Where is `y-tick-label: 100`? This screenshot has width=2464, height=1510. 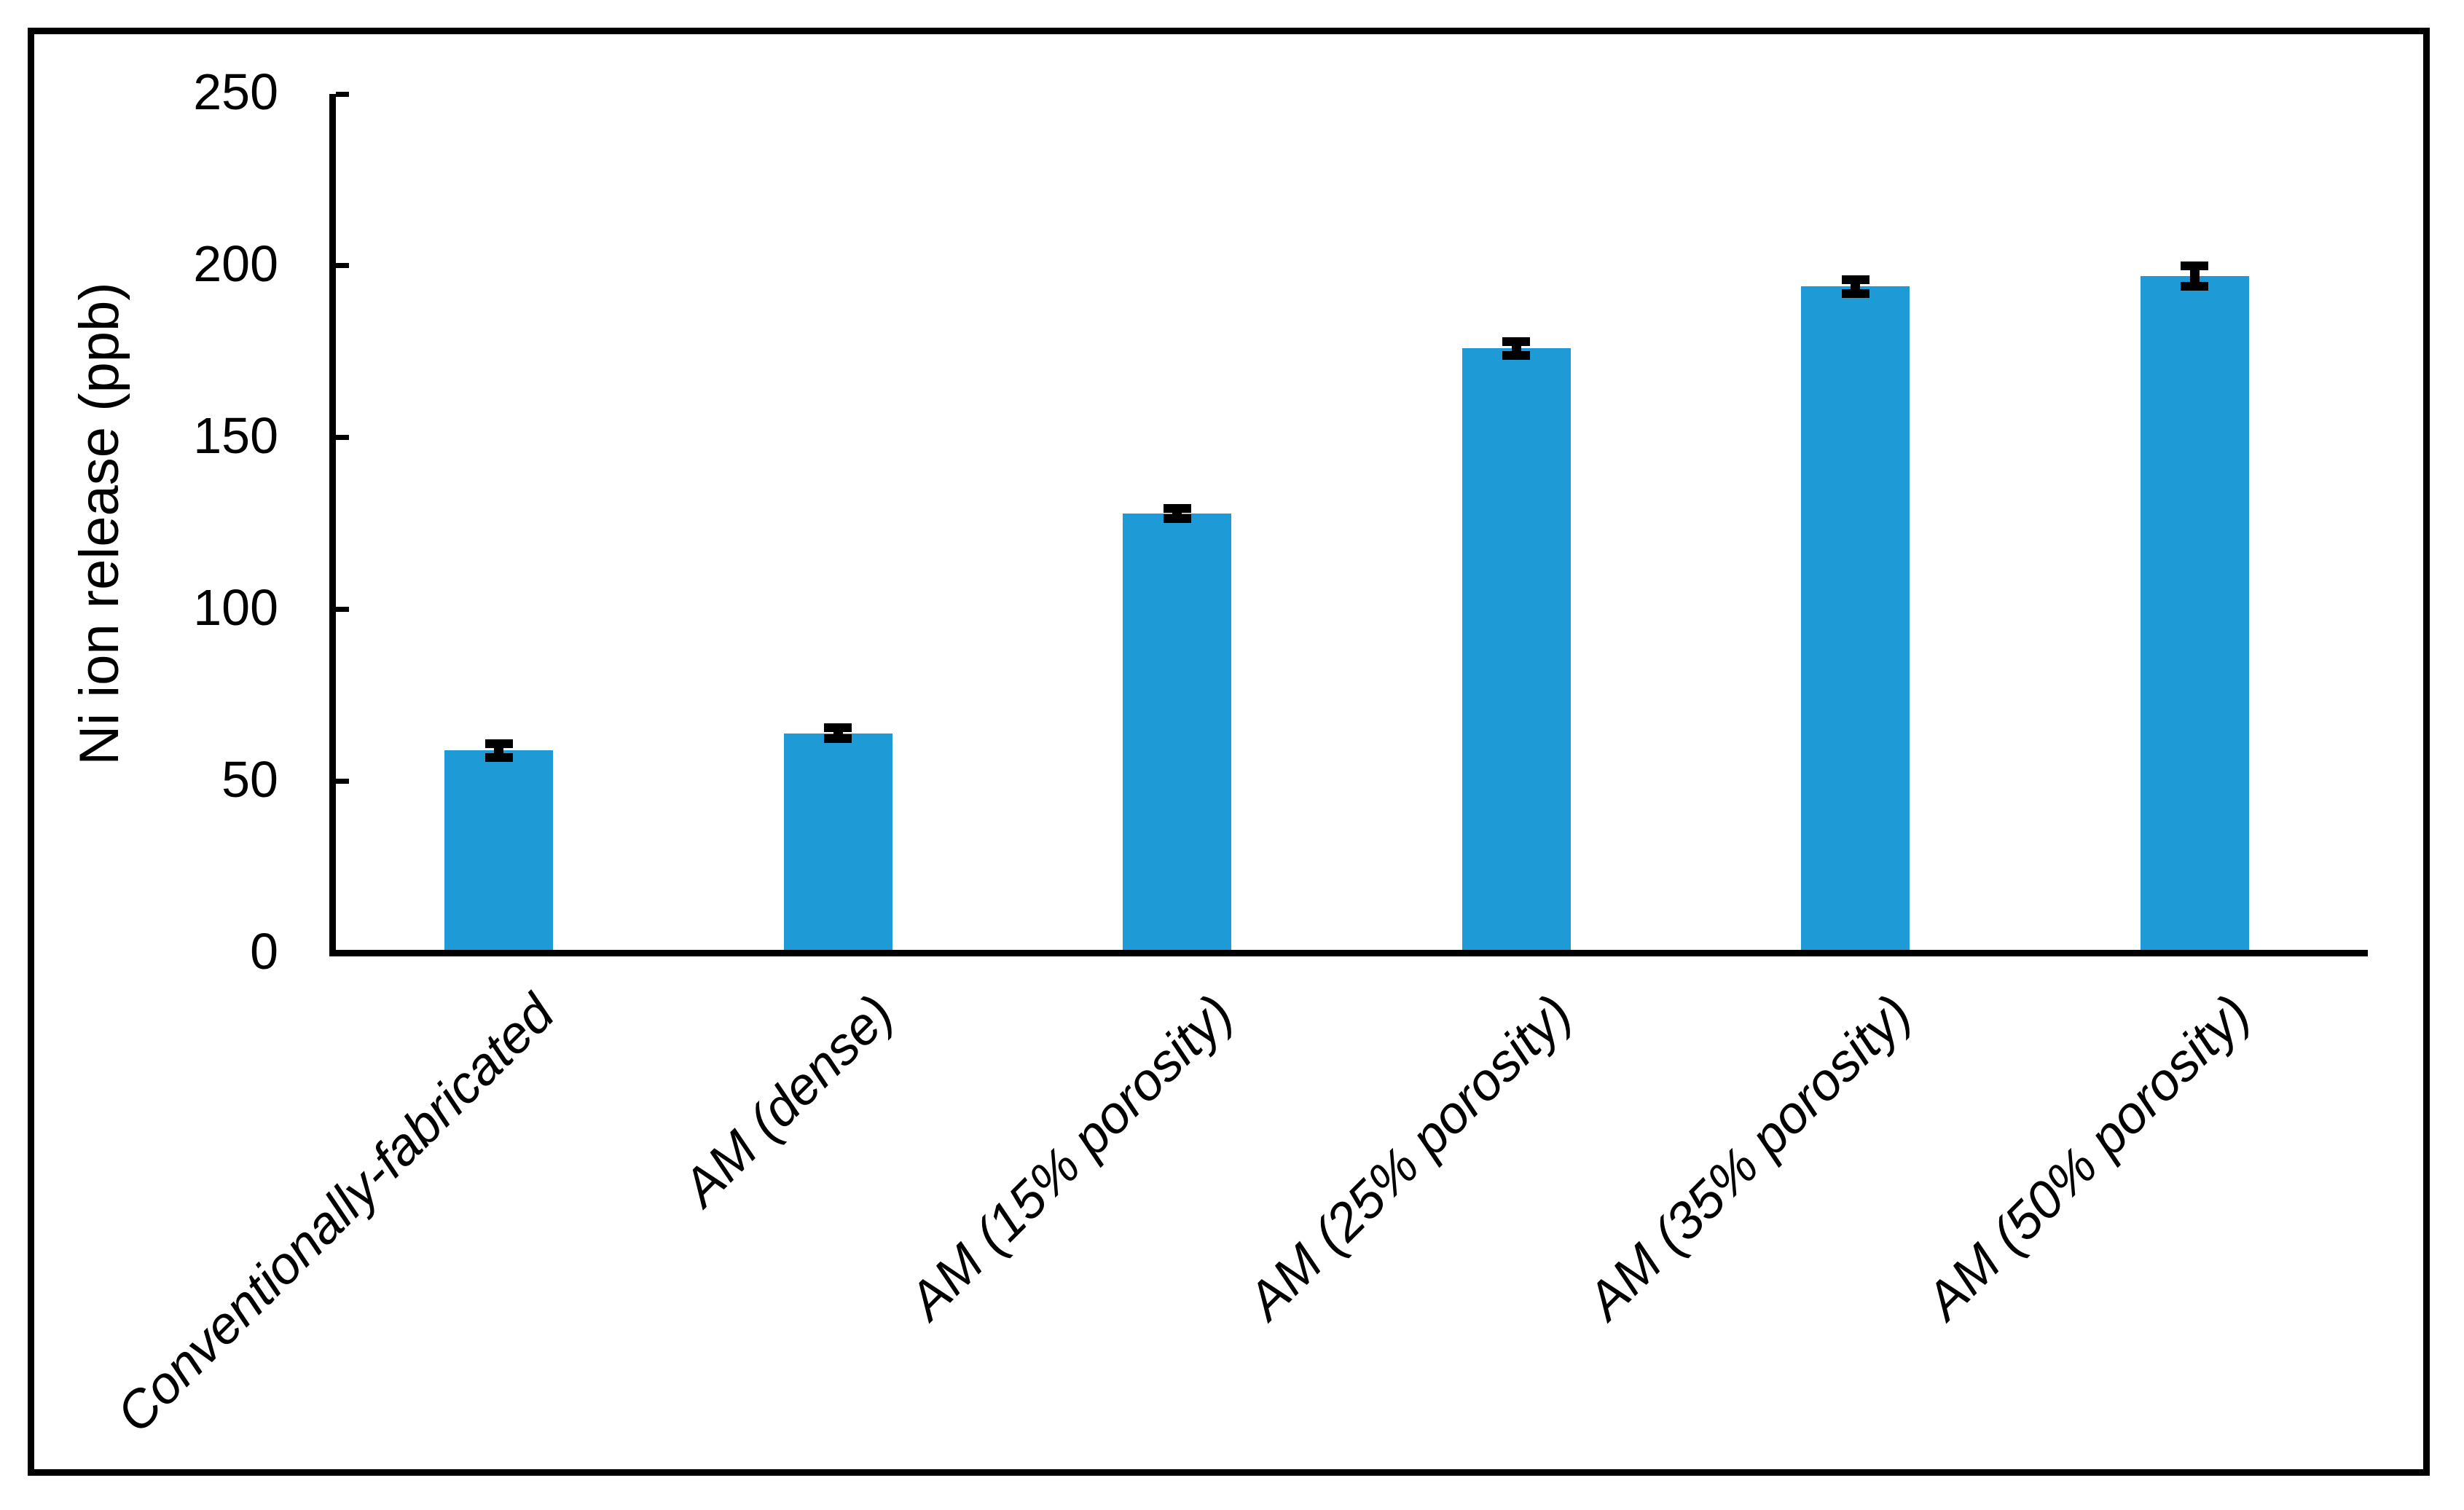 y-tick-label: 100 is located at coordinates (236, 607).